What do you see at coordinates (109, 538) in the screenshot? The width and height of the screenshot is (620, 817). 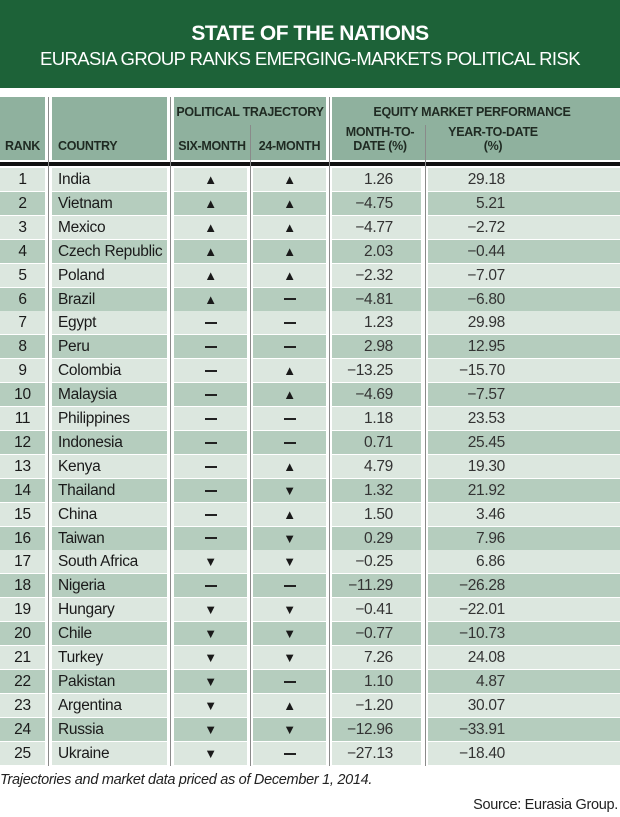 I see `country-cell: Taiwan` at bounding box center [109, 538].